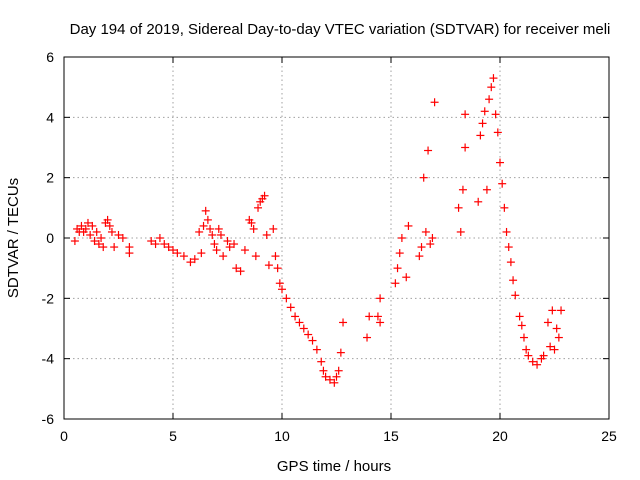 This screenshot has height=480, width=640. Describe the element at coordinates (282, 436) in the screenshot. I see `x-tick-label: 10` at that location.